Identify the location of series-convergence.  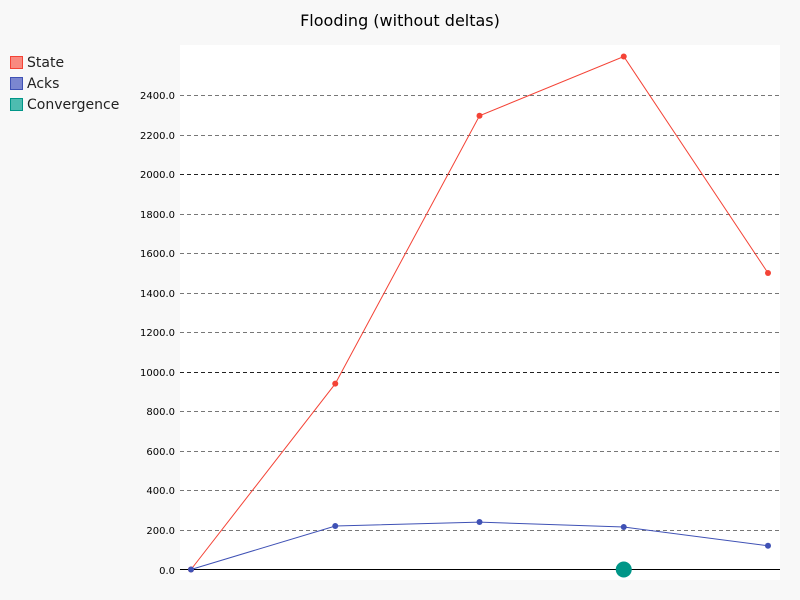
(623, 569).